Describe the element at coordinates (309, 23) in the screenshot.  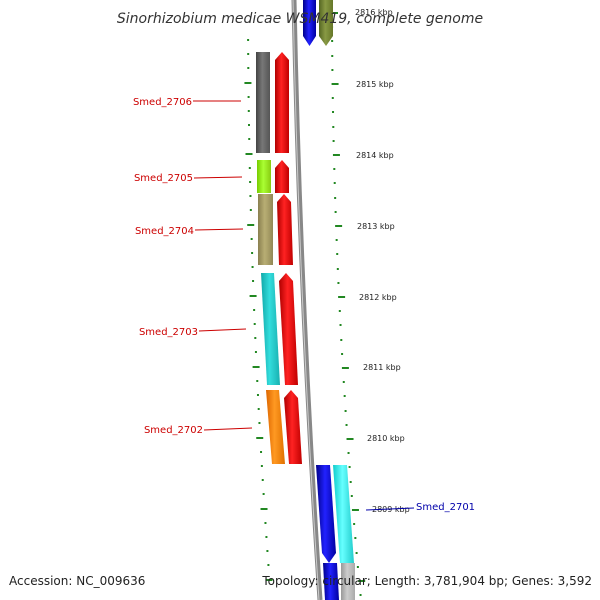
I see `gene-top-blue` at that location.